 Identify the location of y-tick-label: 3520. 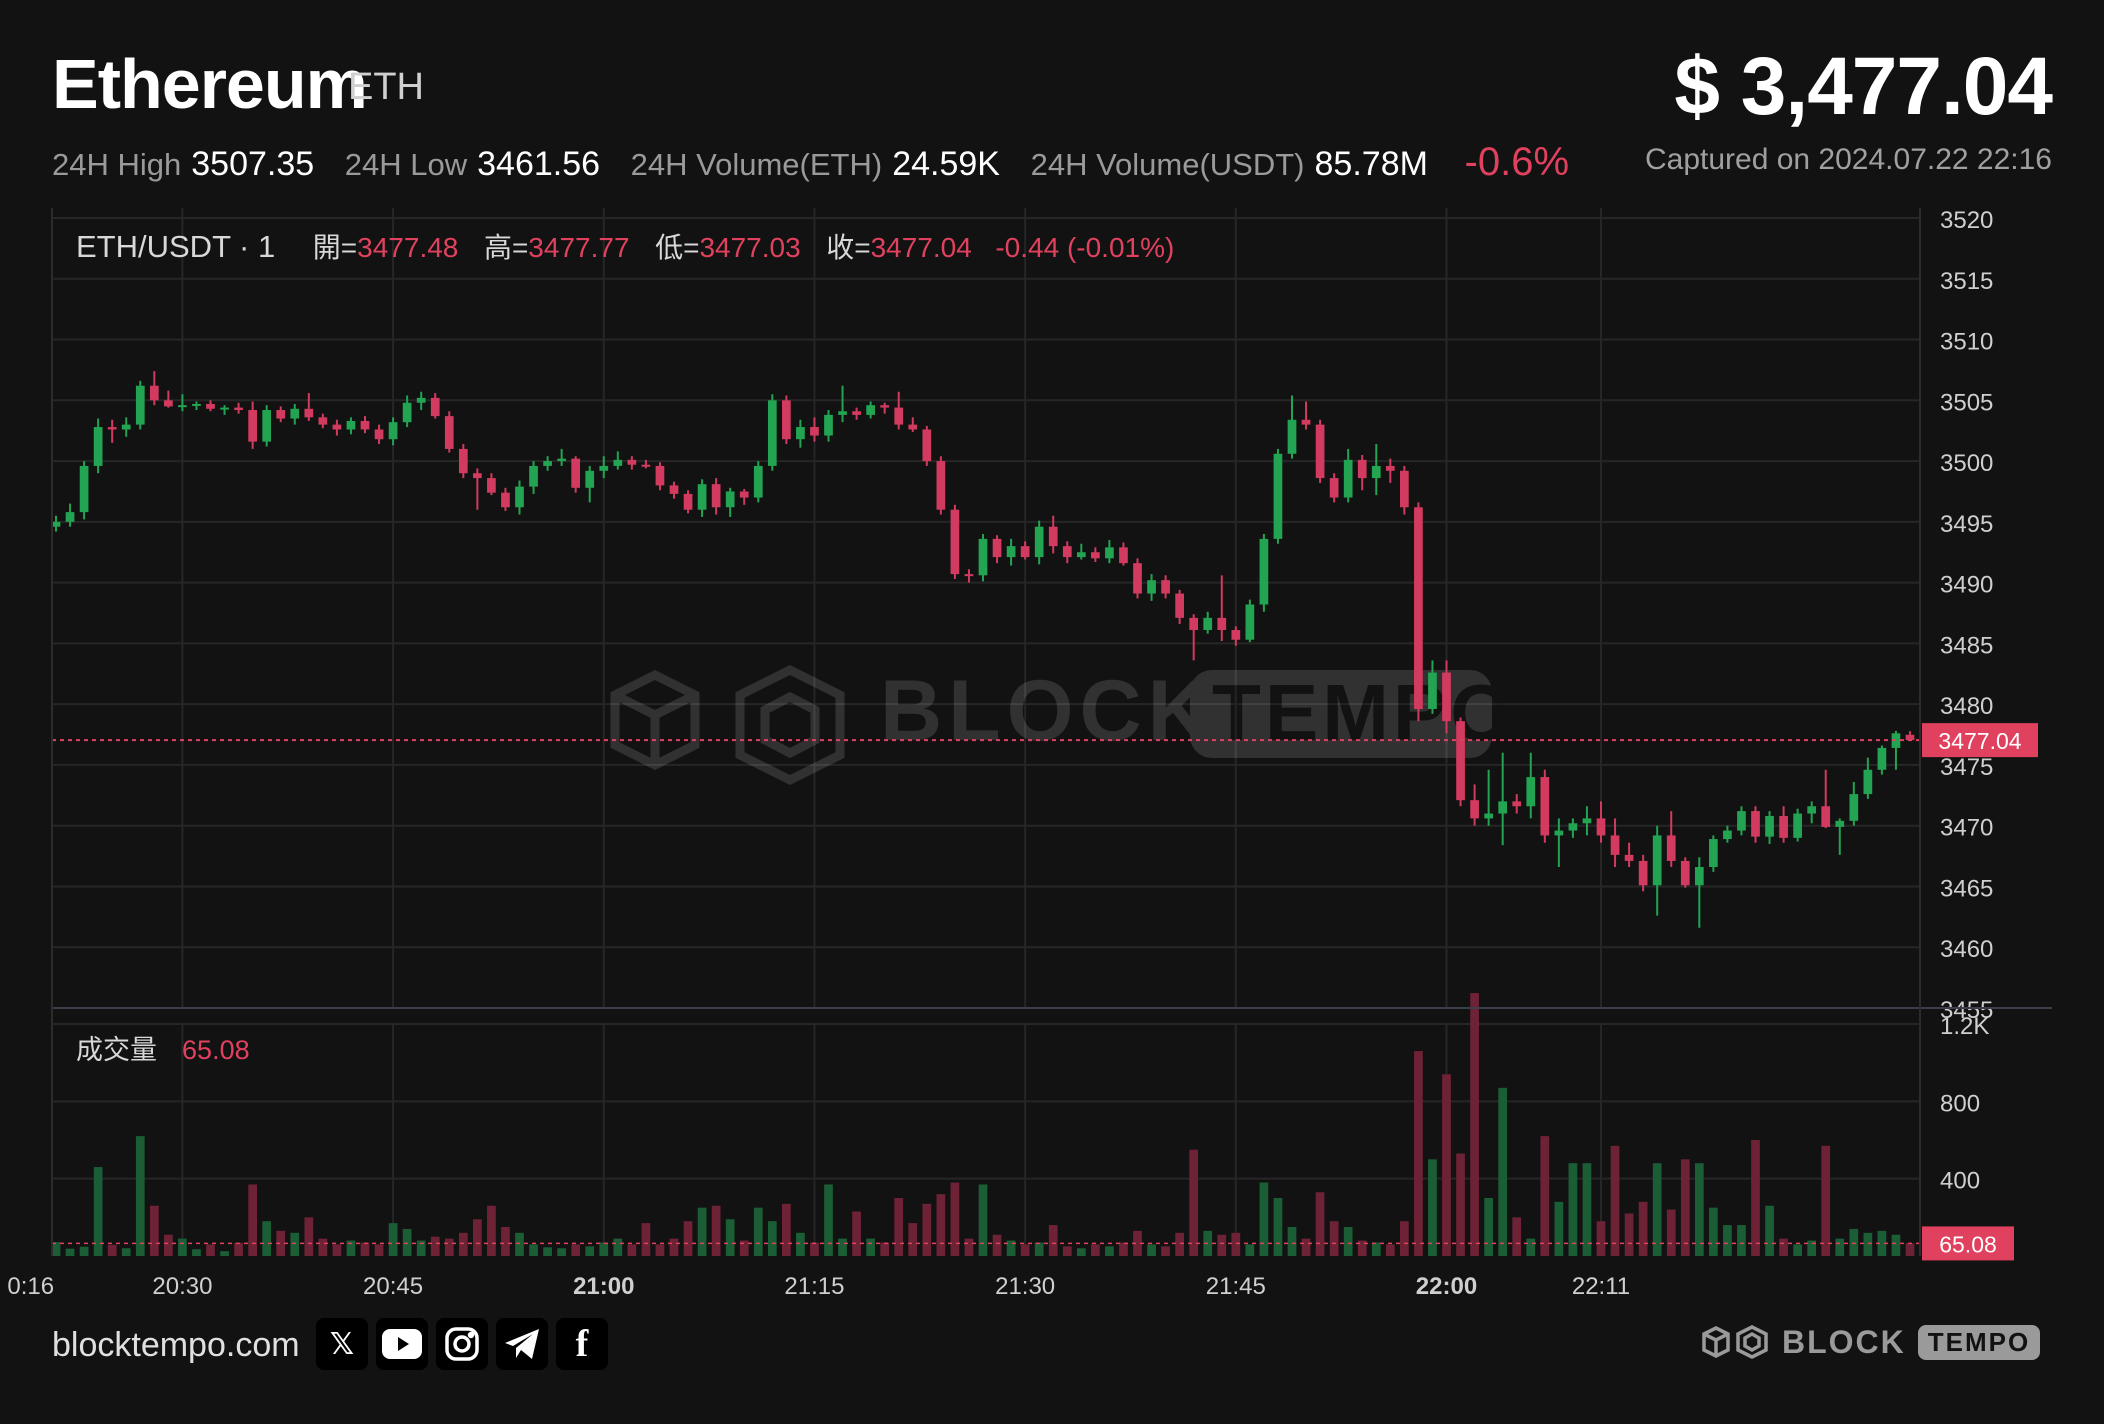
(1966, 220).